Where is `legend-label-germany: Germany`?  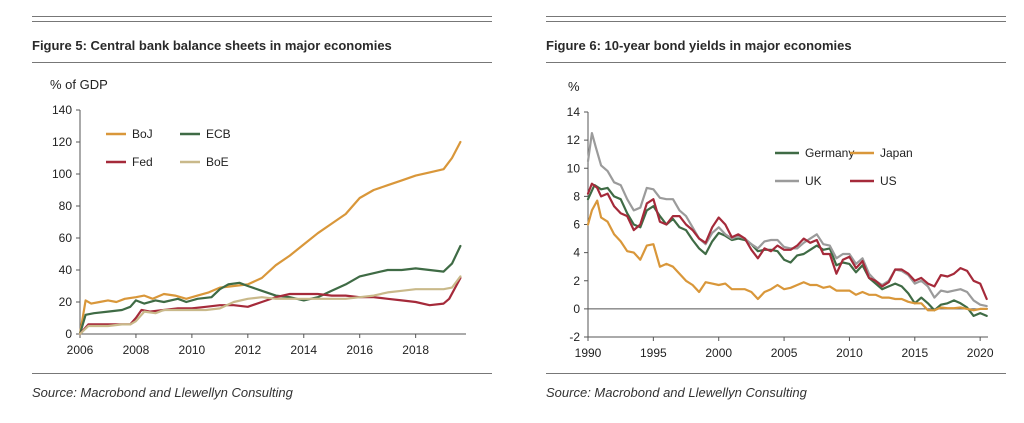
legend-label-germany: Germany is located at coordinates (829, 153).